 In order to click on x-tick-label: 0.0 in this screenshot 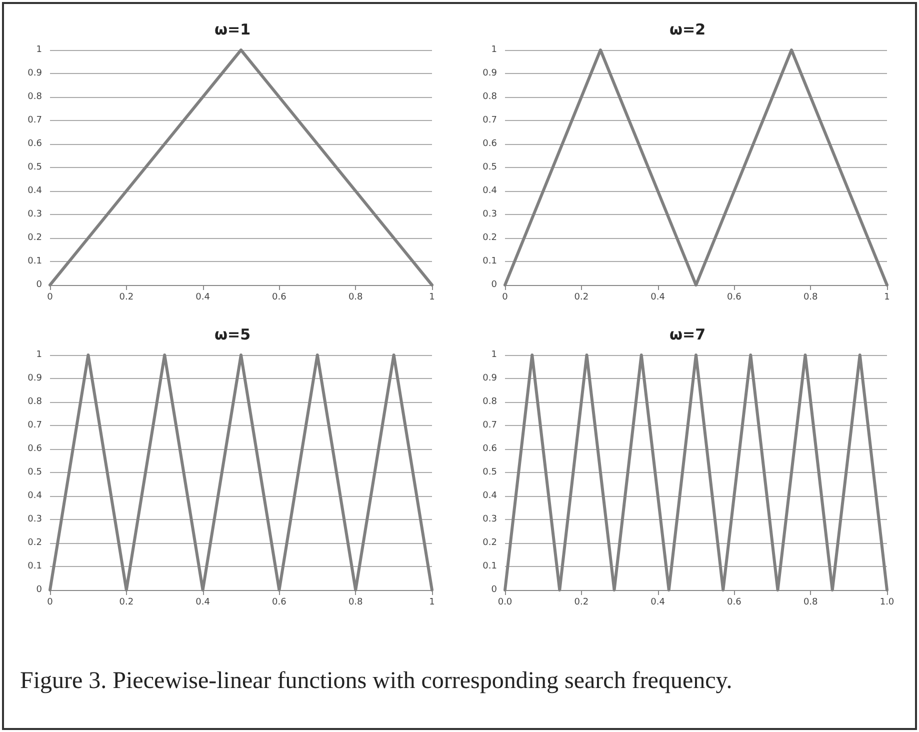, I will do `click(505, 603)`.